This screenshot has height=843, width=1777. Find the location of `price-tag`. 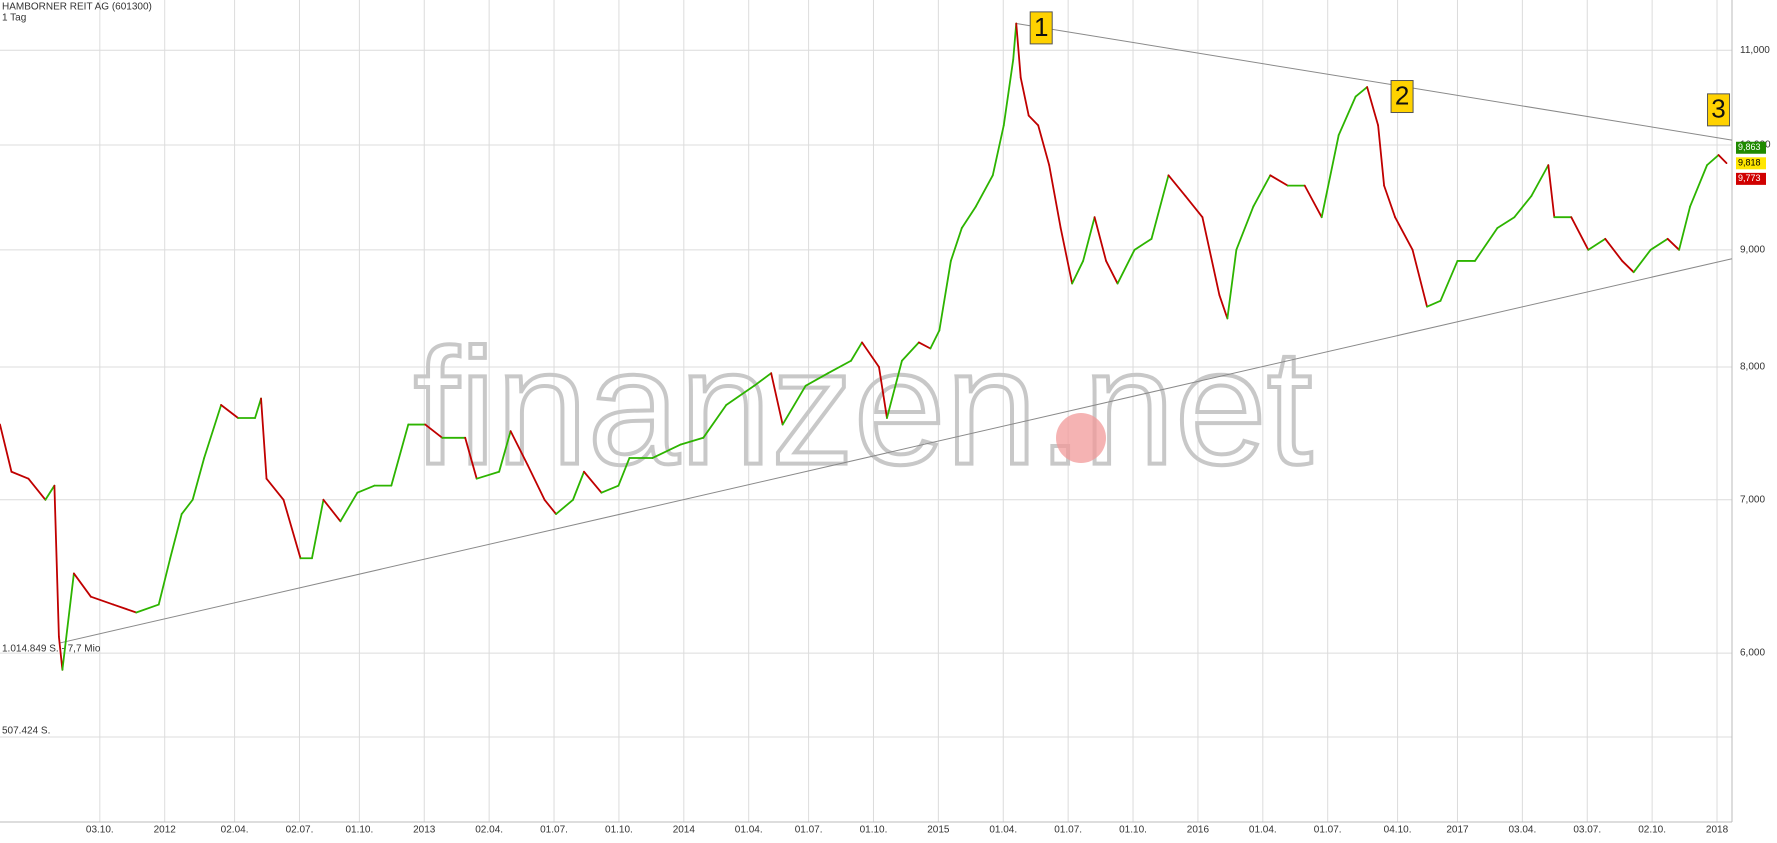

price-tag is located at coordinates (1751, 178).